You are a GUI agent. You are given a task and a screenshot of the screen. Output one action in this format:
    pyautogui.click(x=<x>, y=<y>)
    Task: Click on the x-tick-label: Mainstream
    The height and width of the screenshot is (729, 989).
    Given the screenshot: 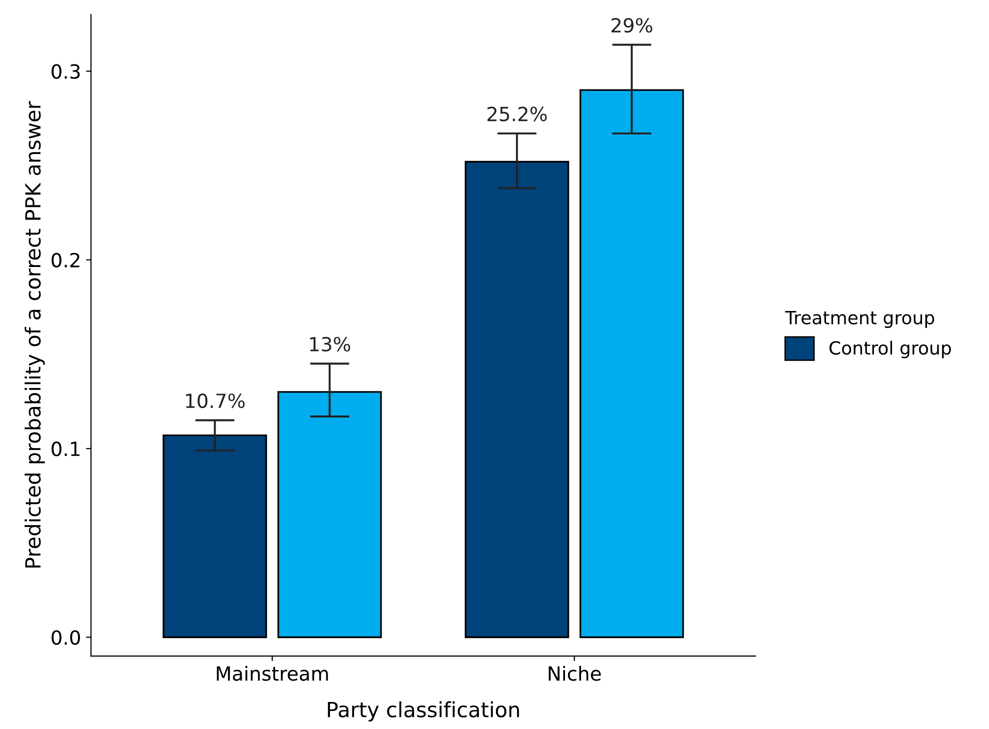 What is the action you would take?
    pyautogui.click(x=272, y=673)
    